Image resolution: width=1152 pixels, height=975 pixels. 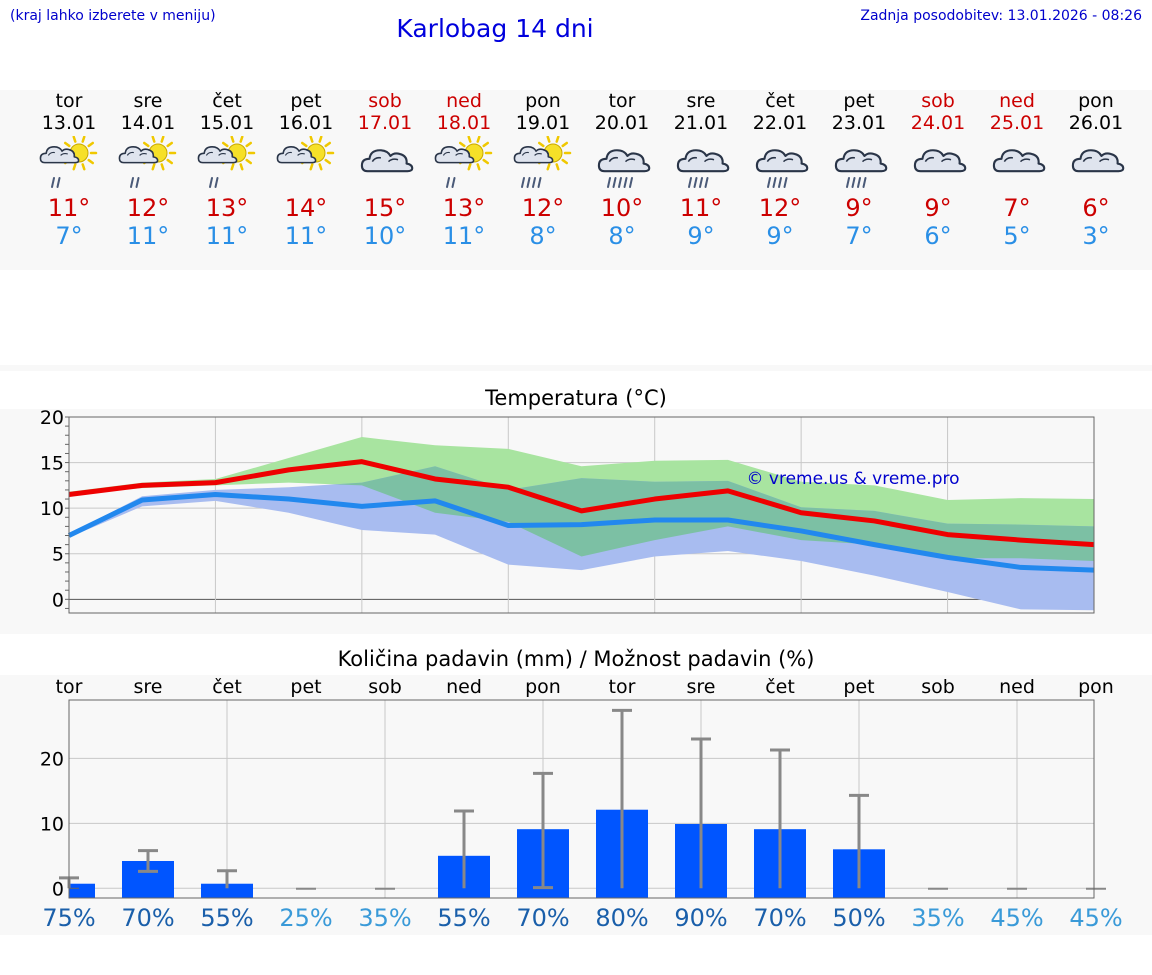 What do you see at coordinates (464, 687) in the screenshot?
I see `precipitation-day-label: ned` at bounding box center [464, 687].